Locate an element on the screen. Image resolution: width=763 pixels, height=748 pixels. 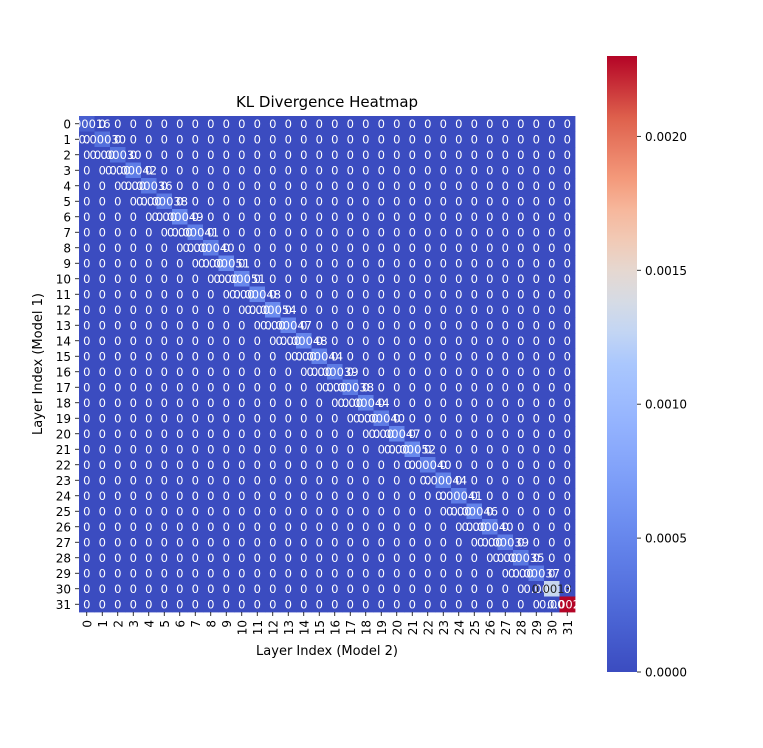
heatmap-cell-label: 0.00046 is located at coordinates (474, 511).